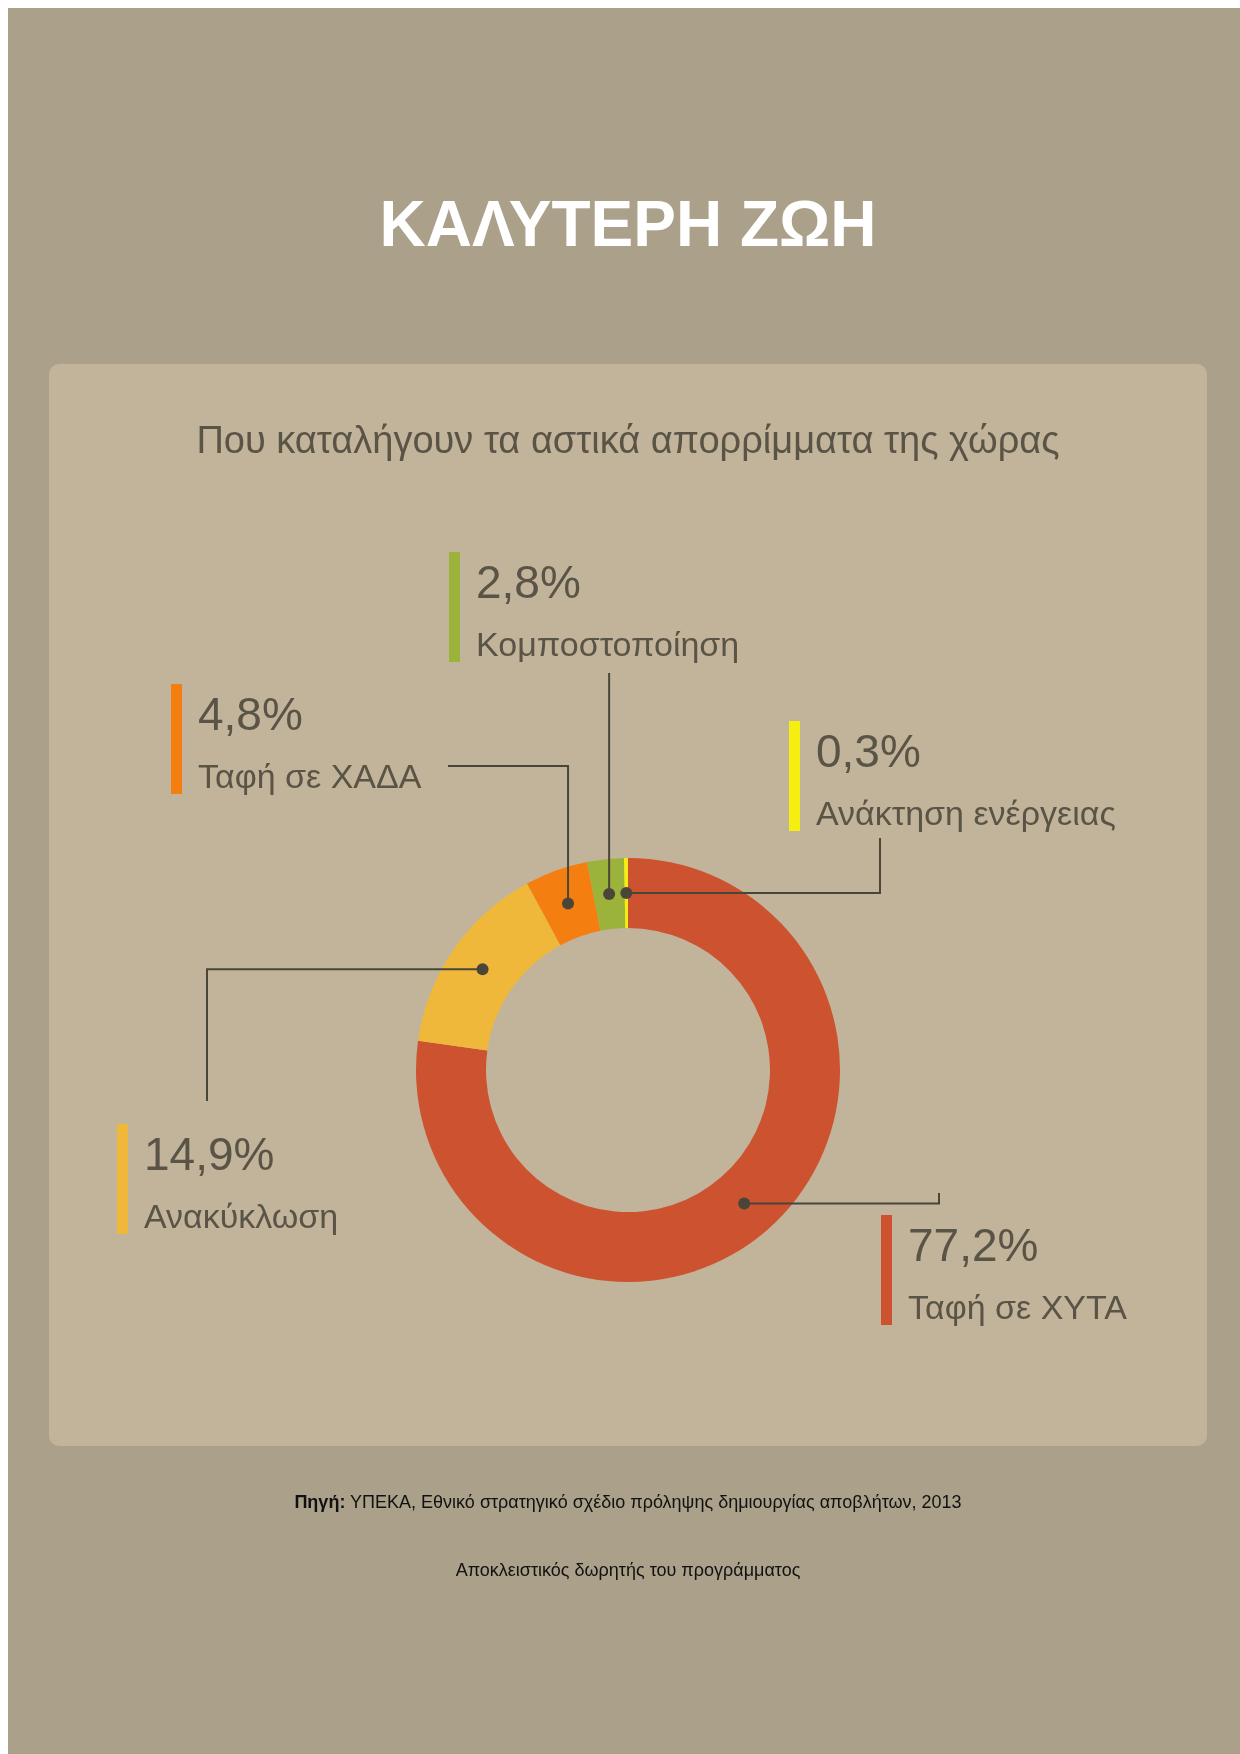  What do you see at coordinates (1018, 1307) in the screenshot?
I see `slice-label: Ταφή σε ΧΥΤΑ` at bounding box center [1018, 1307].